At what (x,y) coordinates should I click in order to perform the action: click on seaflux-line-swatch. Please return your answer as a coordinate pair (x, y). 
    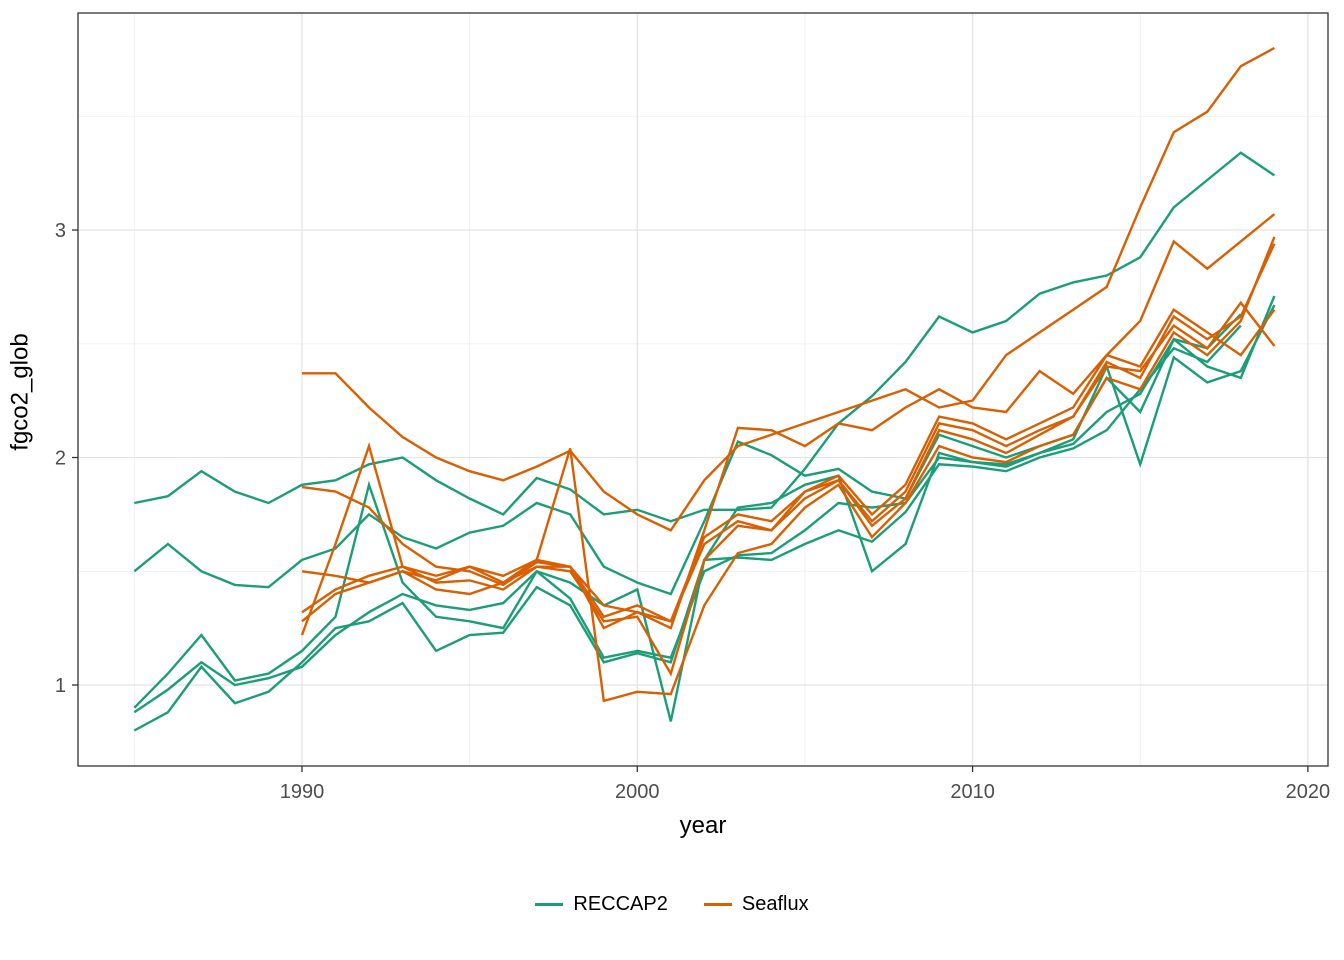
    Looking at the image, I should click on (717, 904).